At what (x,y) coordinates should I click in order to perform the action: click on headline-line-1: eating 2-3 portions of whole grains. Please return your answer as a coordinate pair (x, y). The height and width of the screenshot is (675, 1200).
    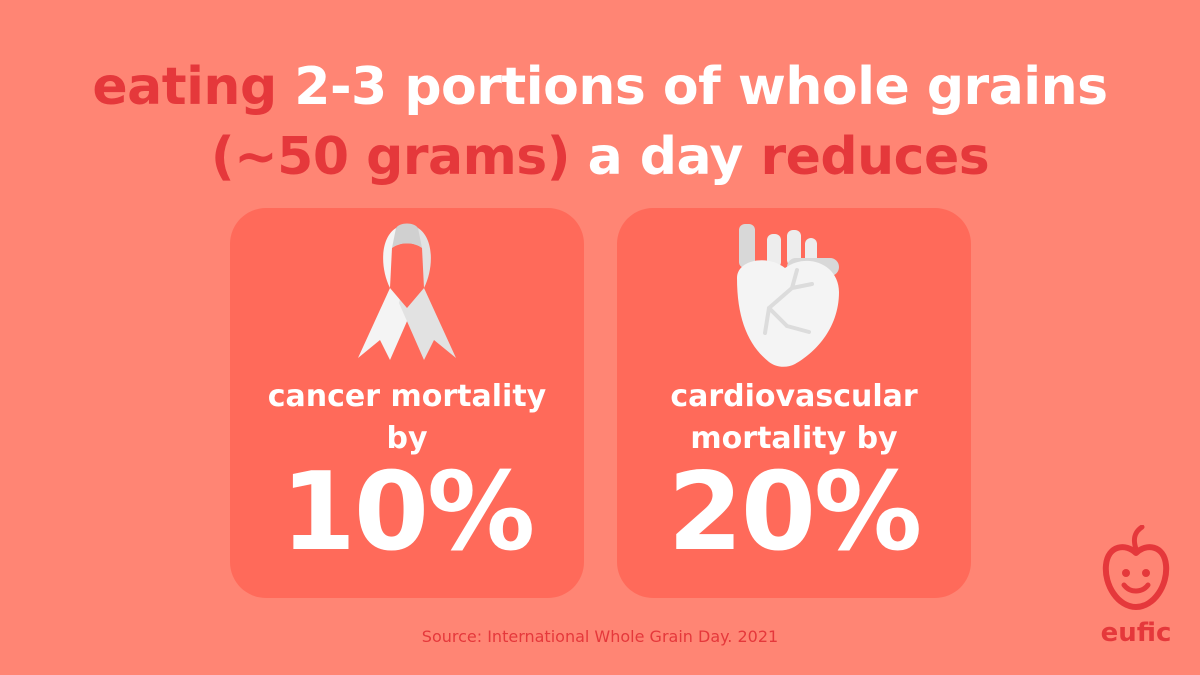
    Looking at the image, I should click on (600, 87).